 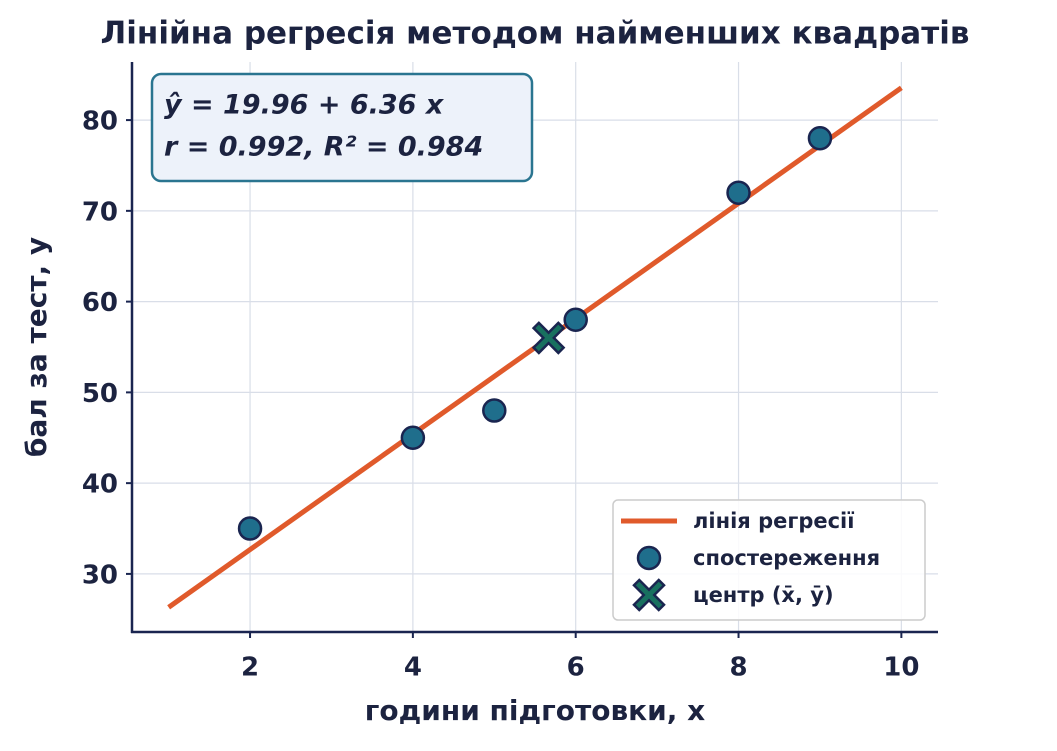 I want to click on legend-box, so click(x=769, y=560).